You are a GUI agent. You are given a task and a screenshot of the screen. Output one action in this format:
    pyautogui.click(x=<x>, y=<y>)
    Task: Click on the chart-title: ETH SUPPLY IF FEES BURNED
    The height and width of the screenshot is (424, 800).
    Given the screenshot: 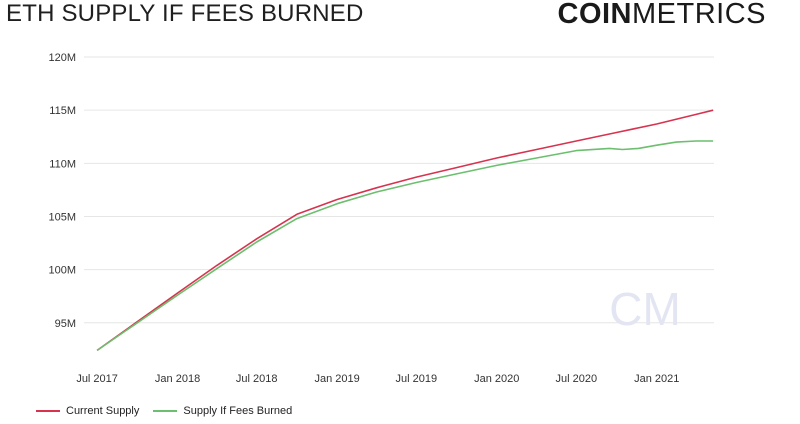 What is the action you would take?
    pyautogui.click(x=185, y=13)
    